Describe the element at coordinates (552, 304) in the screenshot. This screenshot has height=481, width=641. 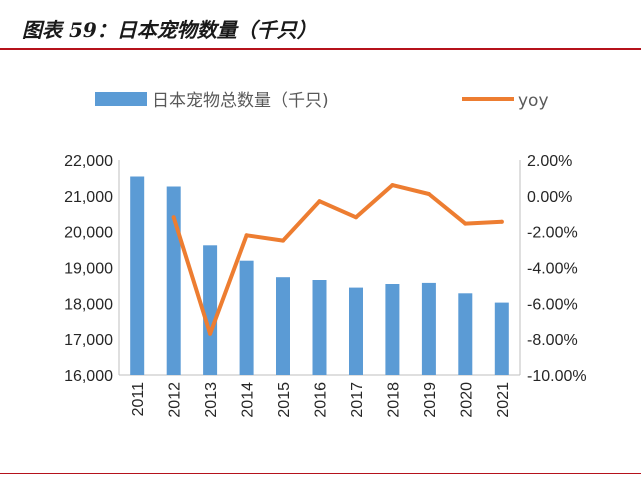
I see `right-tick-label: -6.00%` at that location.